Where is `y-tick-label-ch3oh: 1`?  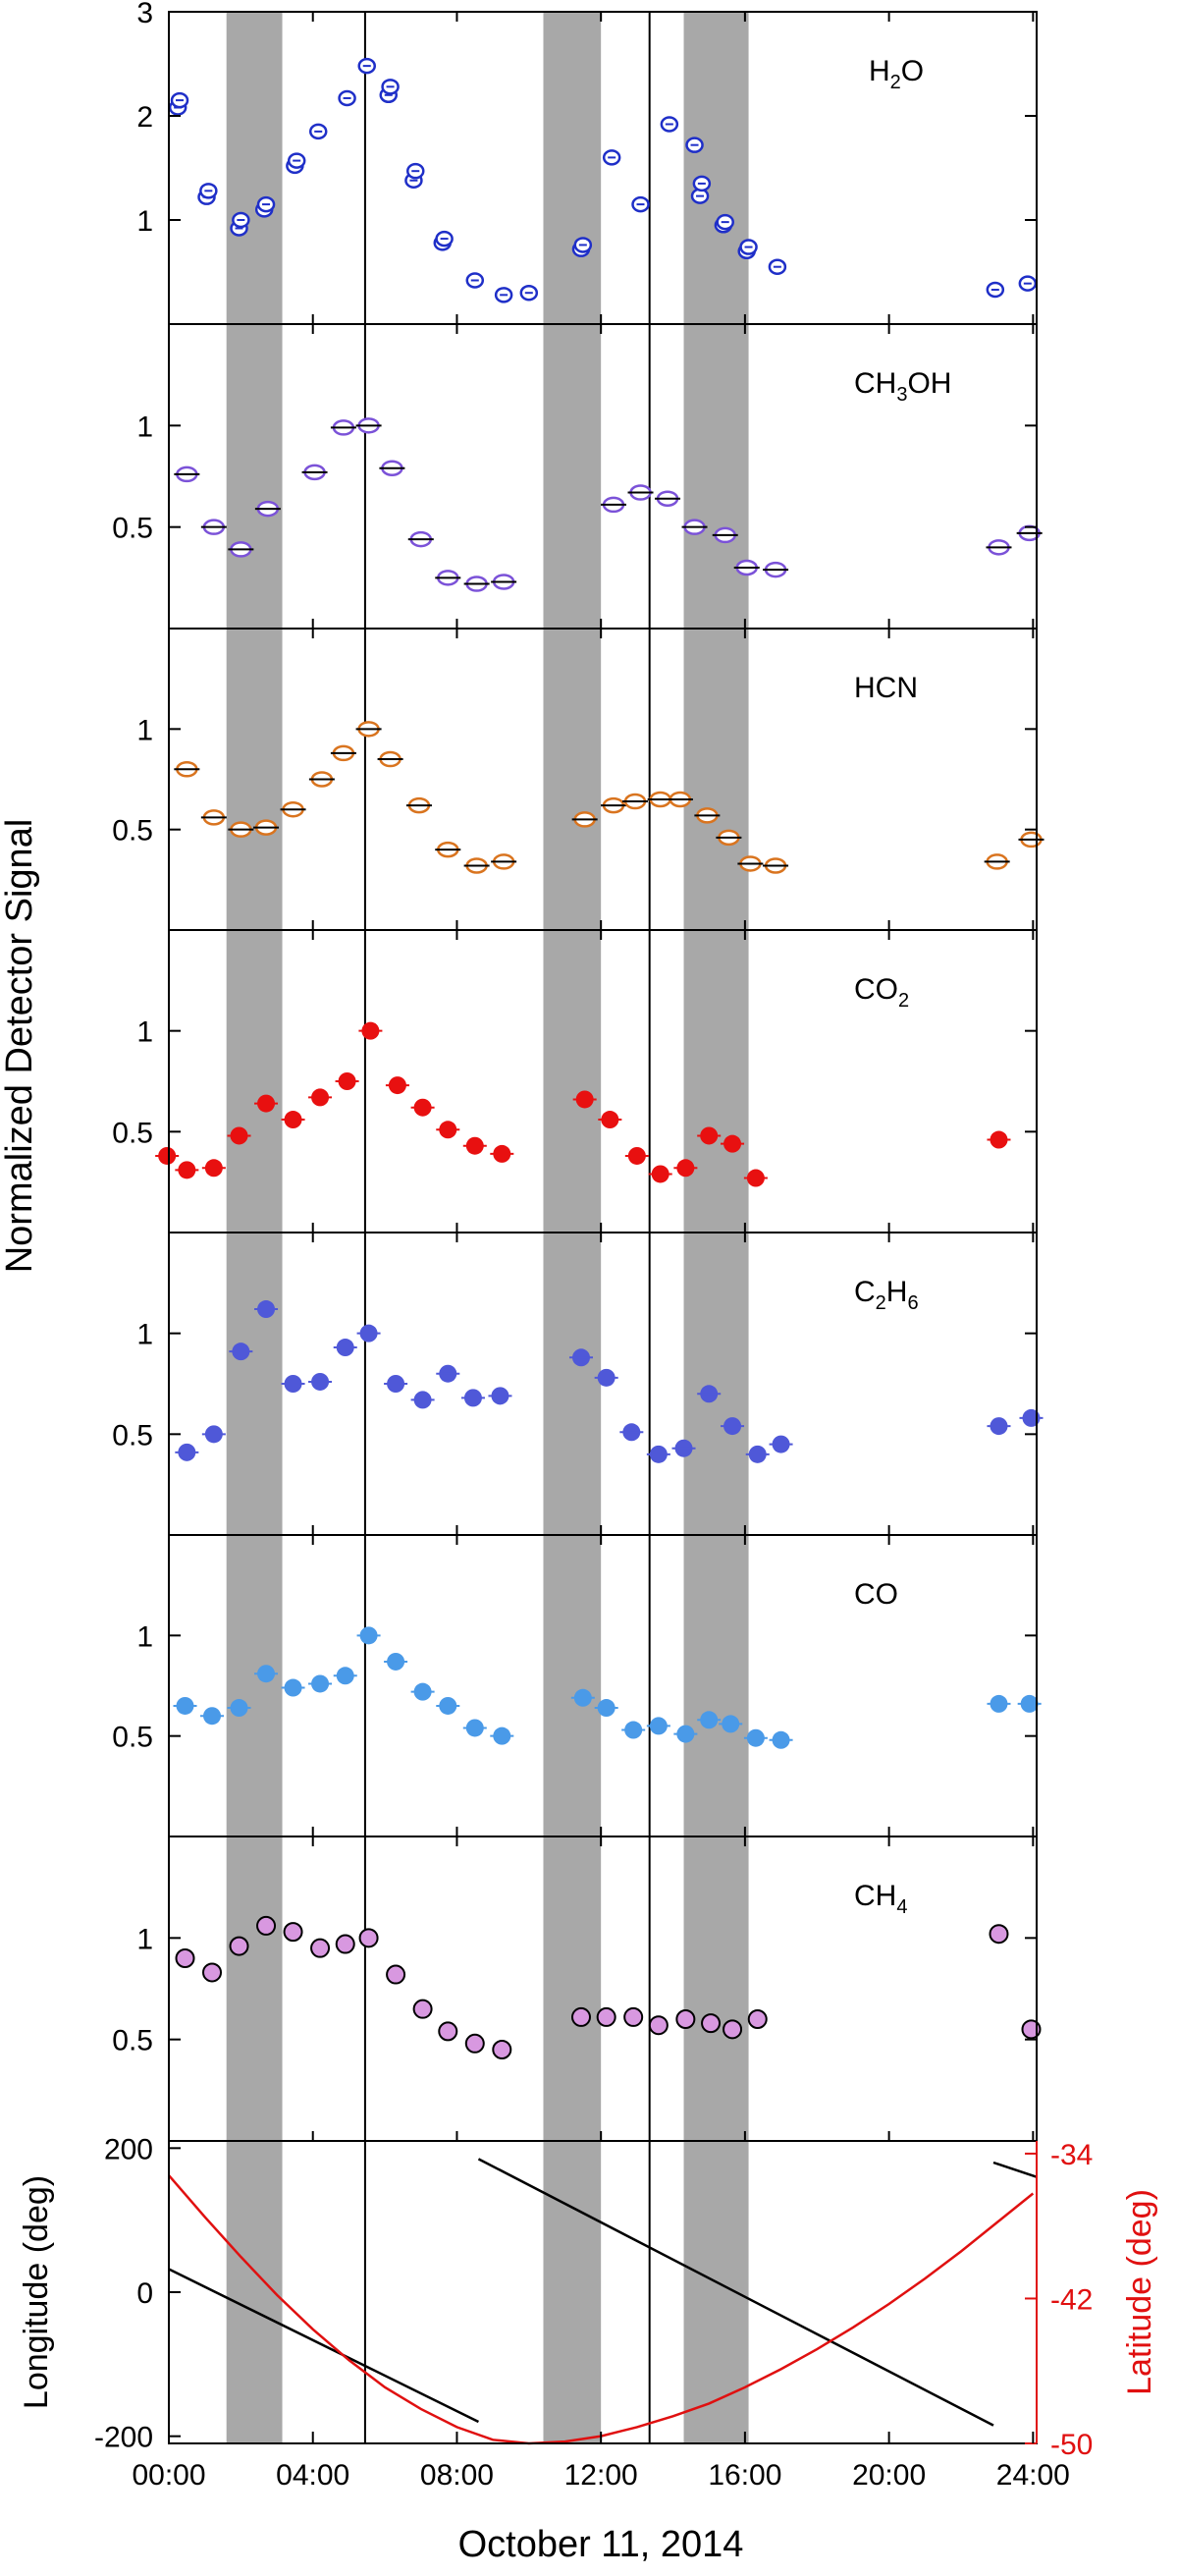
y-tick-label-ch3oh: 1 is located at coordinates (144, 427).